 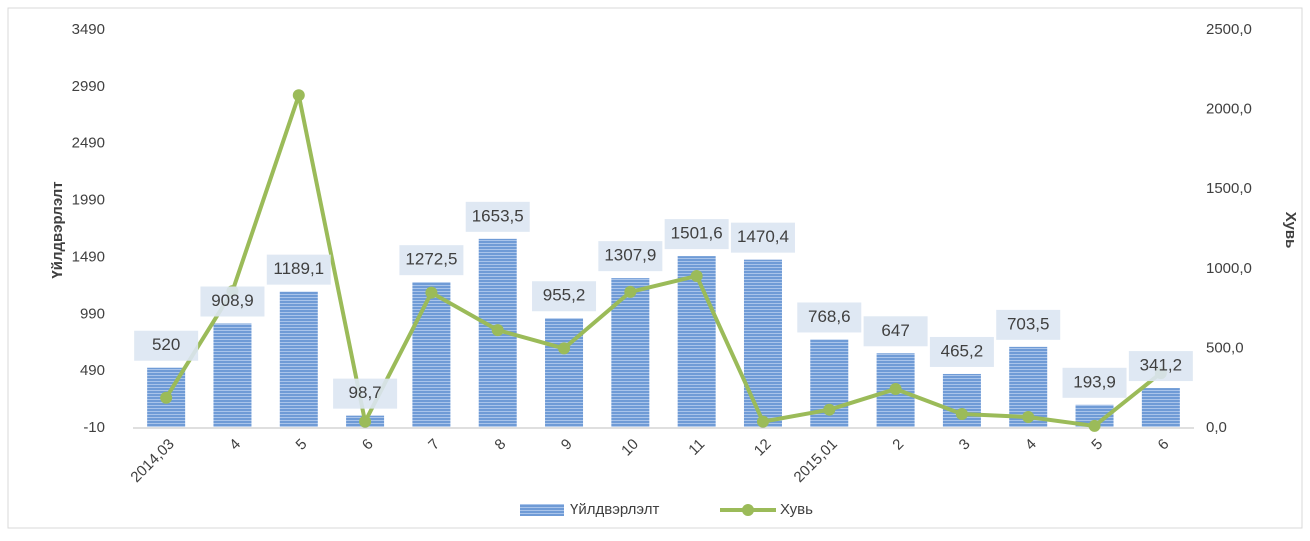 I want to click on data-label: 1653,5, so click(x=498, y=215).